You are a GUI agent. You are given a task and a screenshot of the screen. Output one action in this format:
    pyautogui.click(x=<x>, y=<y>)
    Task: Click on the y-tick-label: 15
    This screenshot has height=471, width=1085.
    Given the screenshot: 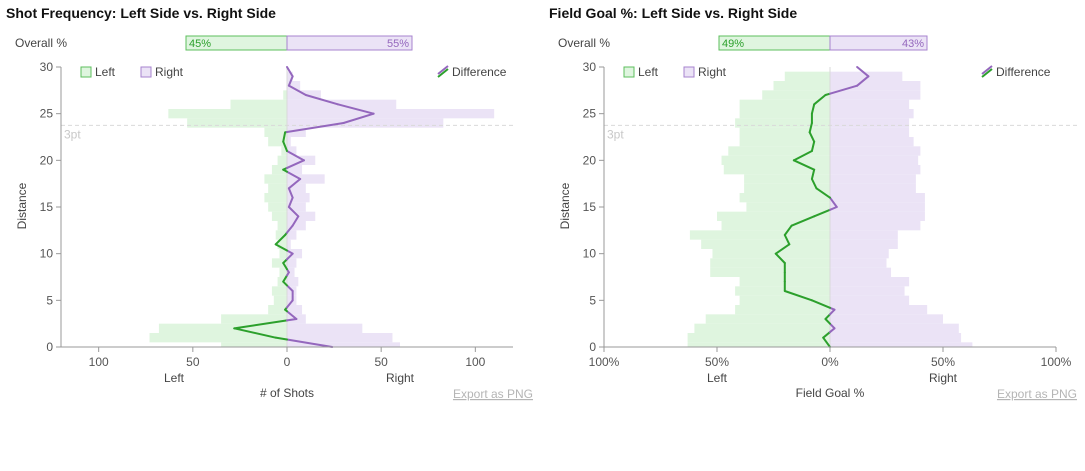 What is the action you would take?
    pyautogui.click(x=47, y=207)
    